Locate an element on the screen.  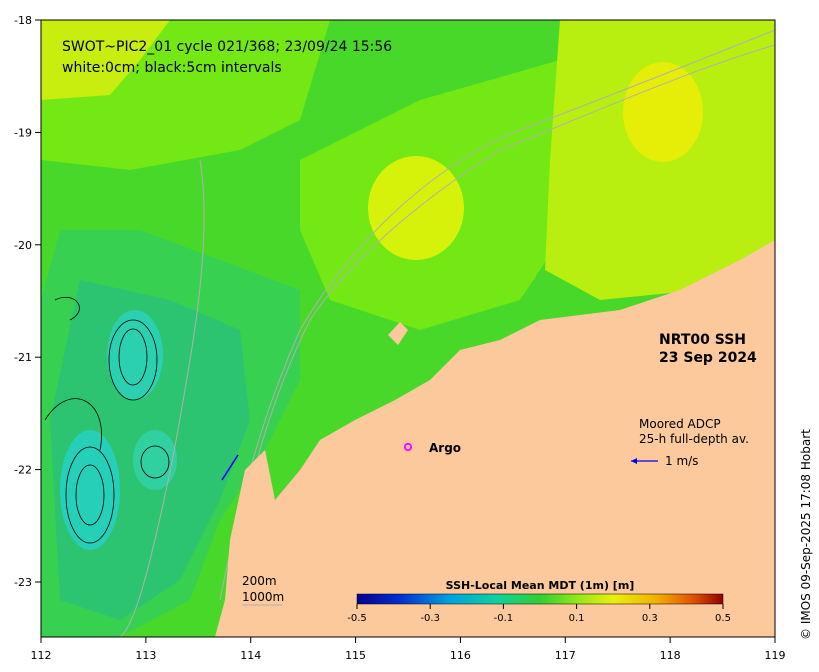
y-tick-label: -21 is located at coordinates (23, 357).